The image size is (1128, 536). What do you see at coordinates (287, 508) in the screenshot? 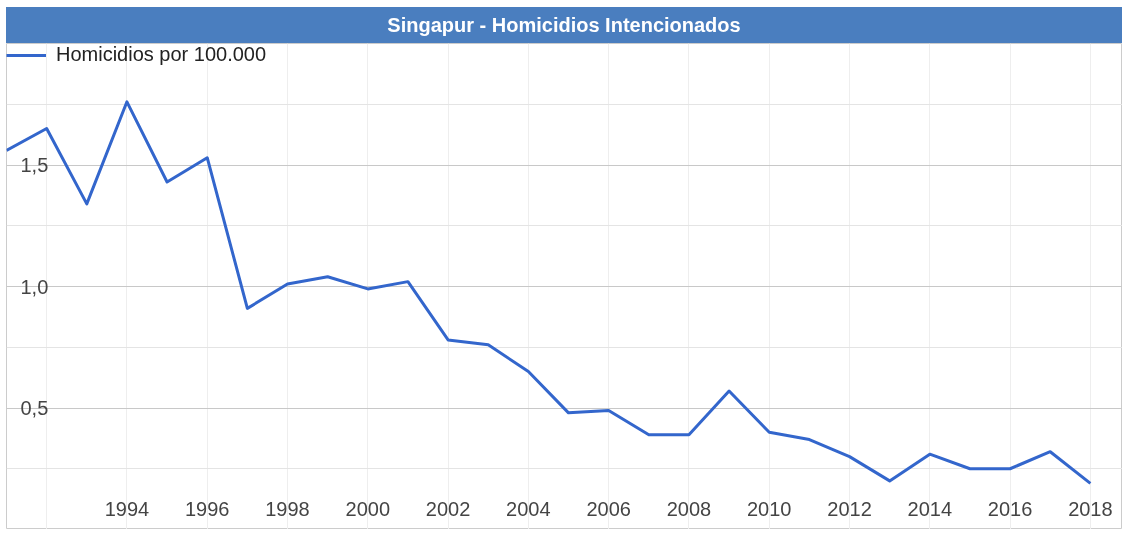
I see `x-tick-label: 1998` at bounding box center [287, 508].